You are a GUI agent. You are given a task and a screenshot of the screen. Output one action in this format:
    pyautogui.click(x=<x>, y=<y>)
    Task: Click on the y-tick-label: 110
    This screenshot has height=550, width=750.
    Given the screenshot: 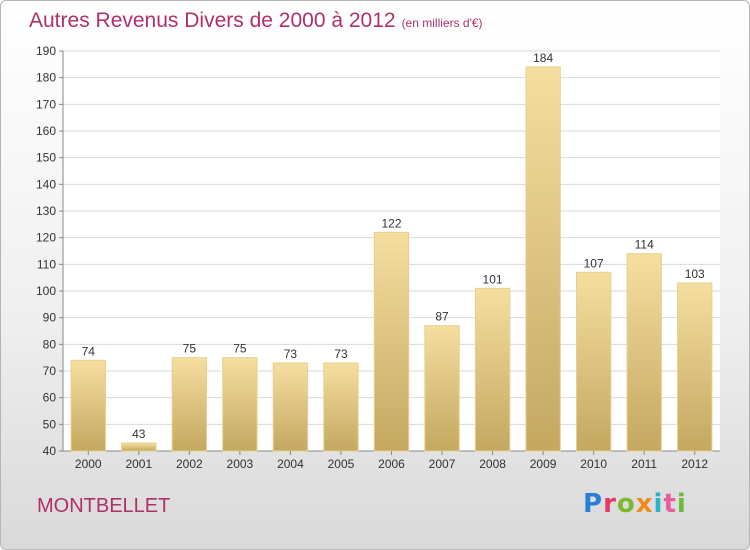 What is the action you would take?
    pyautogui.click(x=46, y=264)
    